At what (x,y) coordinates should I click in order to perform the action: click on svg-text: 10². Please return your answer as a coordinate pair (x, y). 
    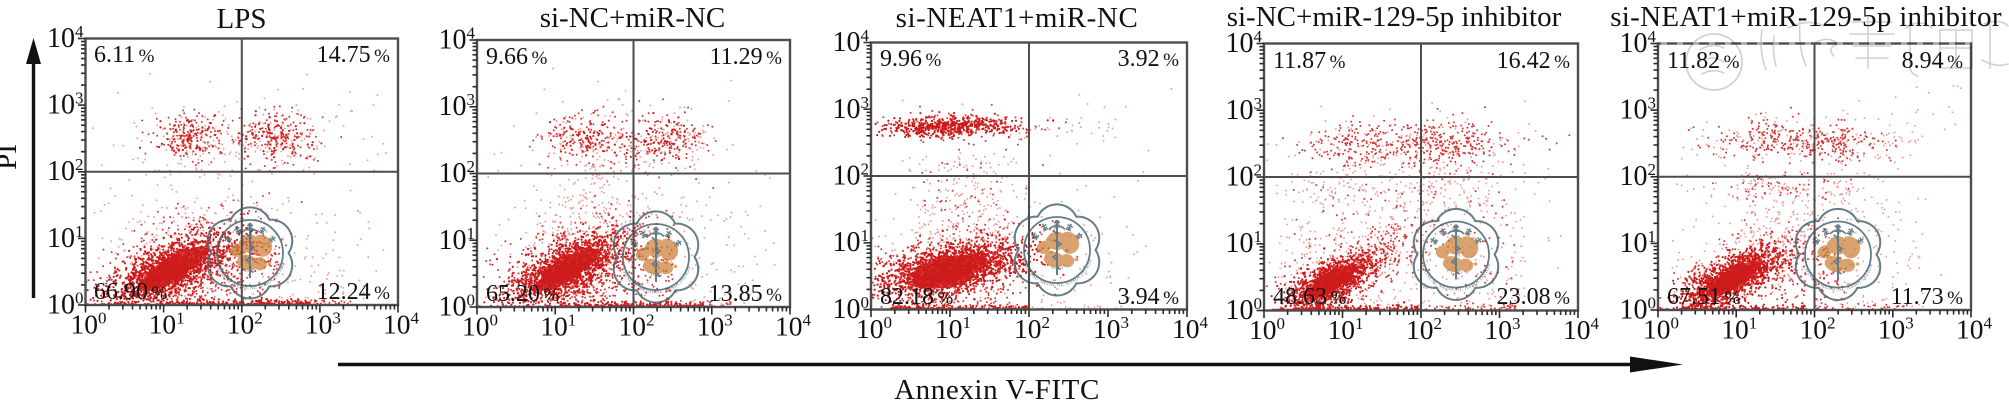
    Looking at the image, I should click on (1244, 177).